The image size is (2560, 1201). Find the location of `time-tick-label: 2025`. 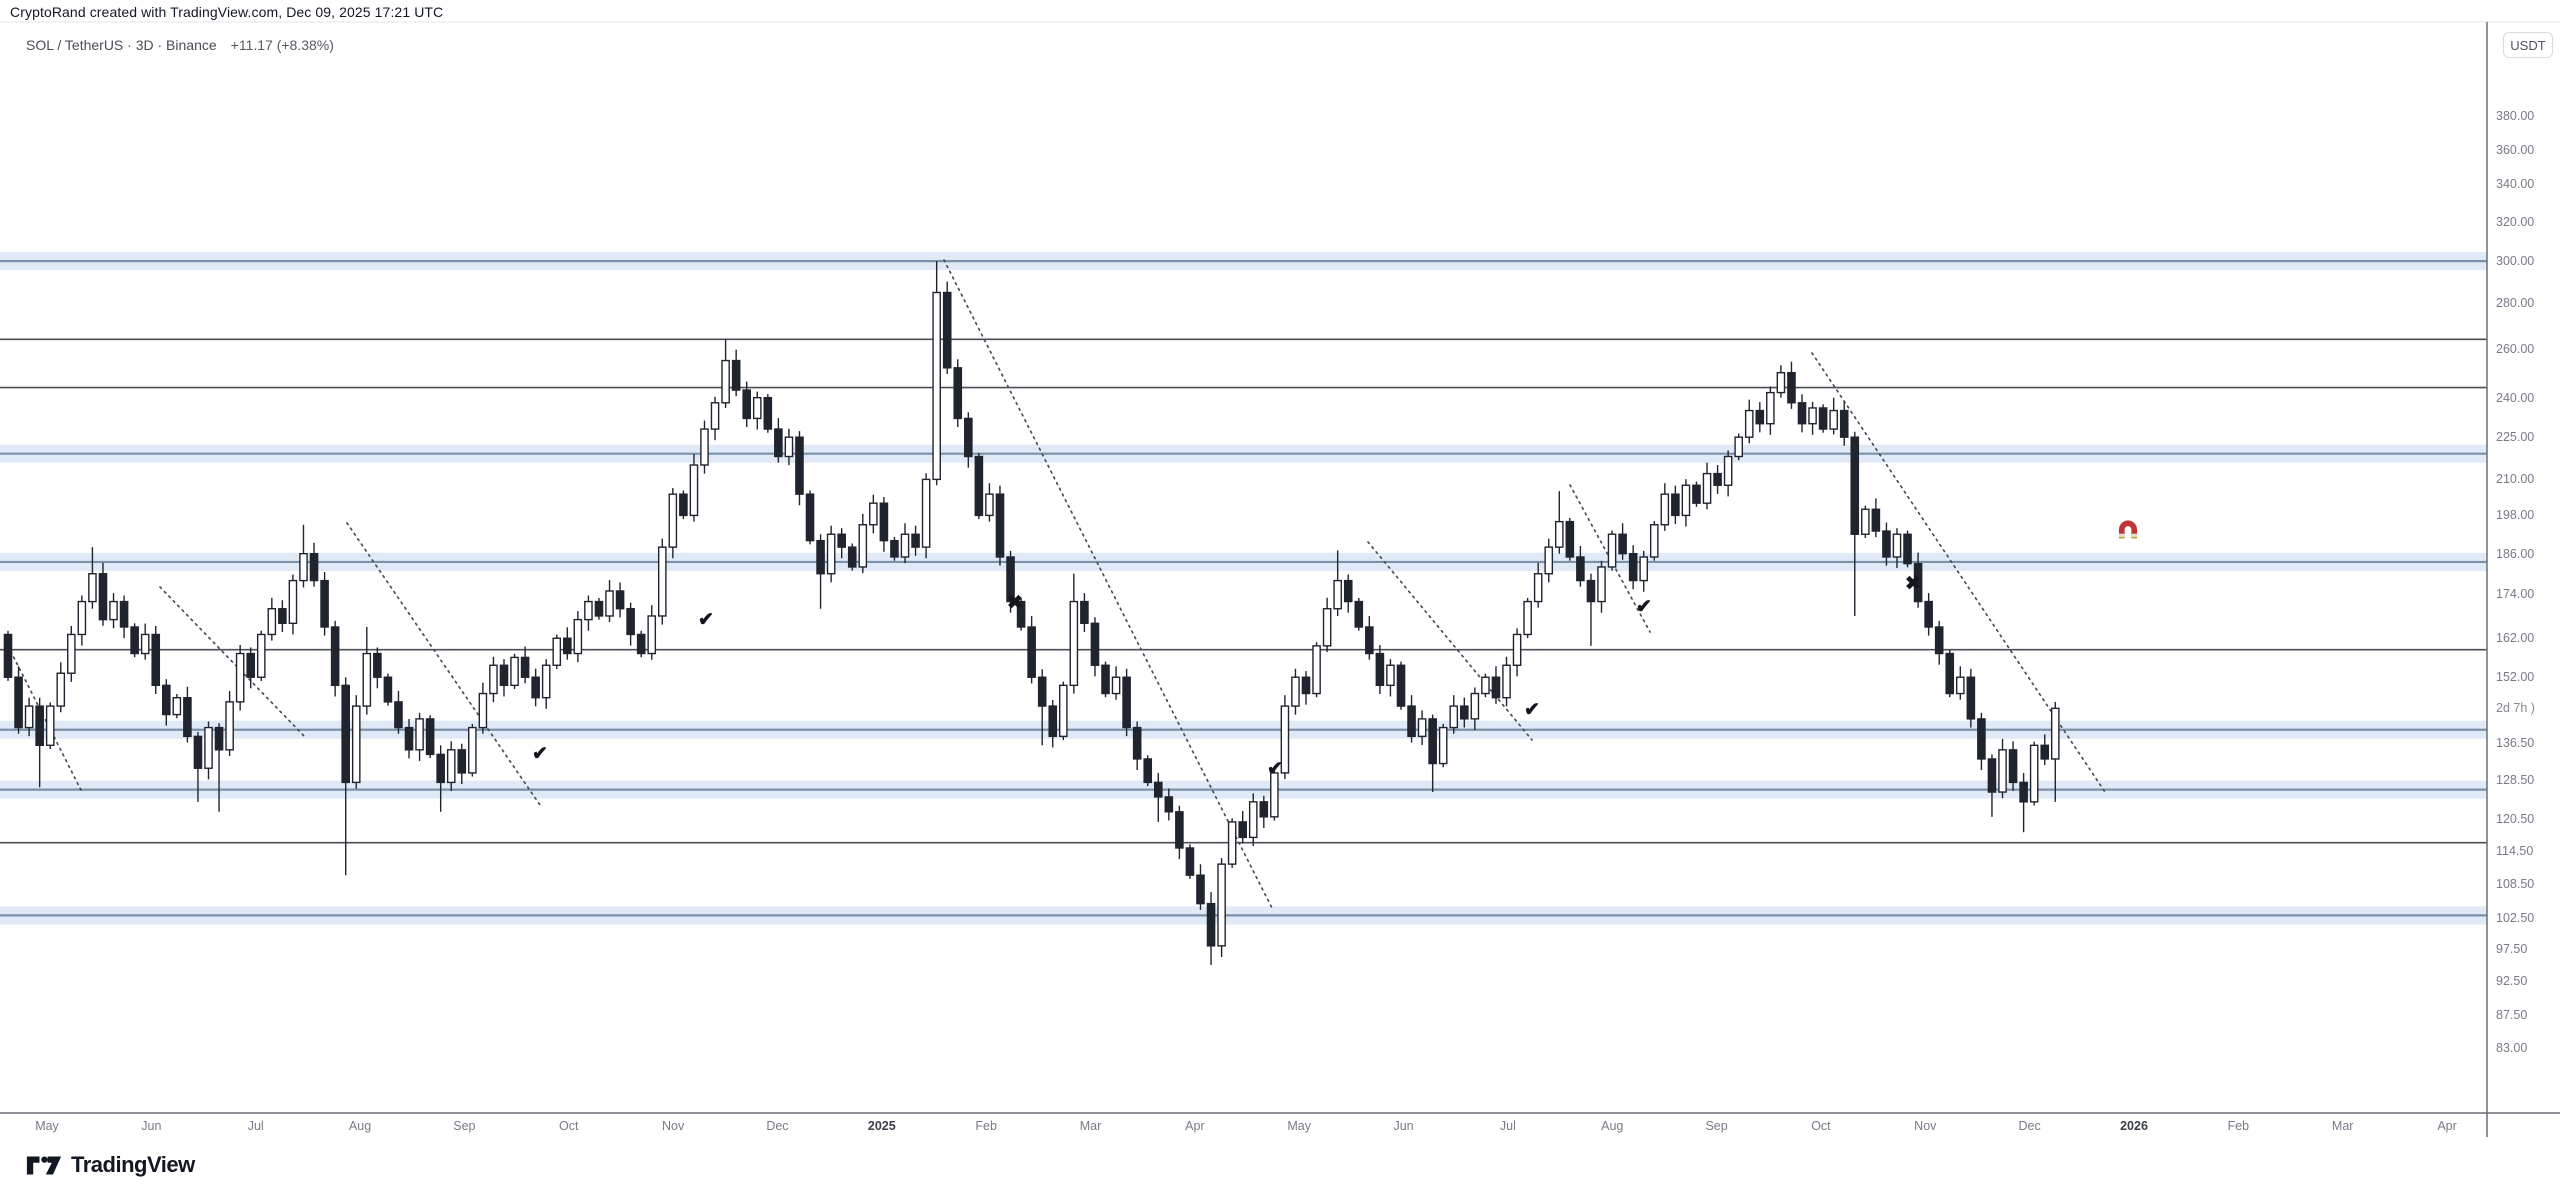

time-tick-label: 2025 is located at coordinates (881, 1126).